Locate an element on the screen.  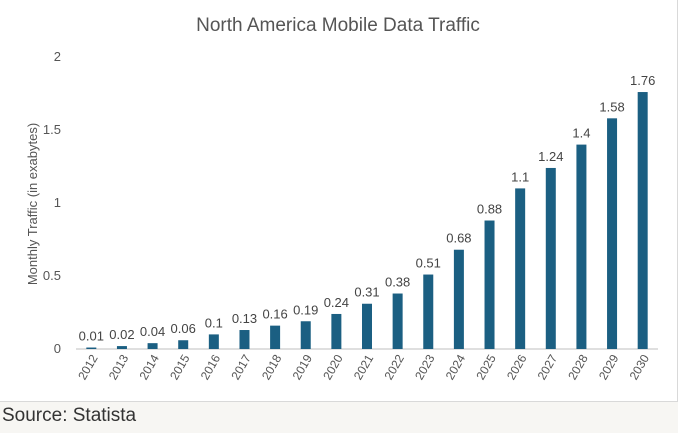
x-tick-label: 2026 is located at coordinates (517, 367).